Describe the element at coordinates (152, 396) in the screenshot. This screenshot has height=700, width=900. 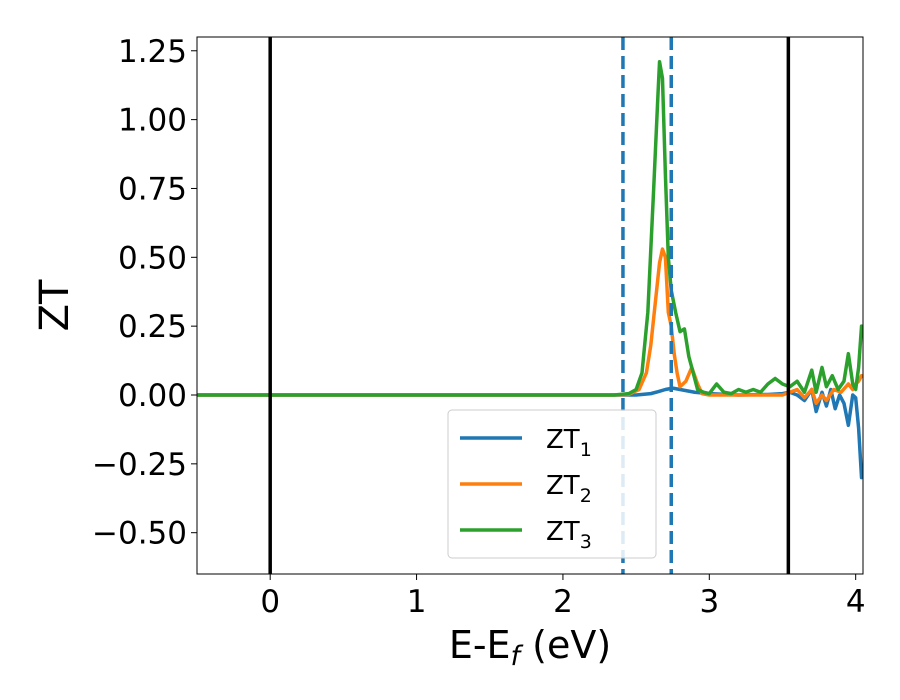
I see `y-tick-label: 0.00` at that location.